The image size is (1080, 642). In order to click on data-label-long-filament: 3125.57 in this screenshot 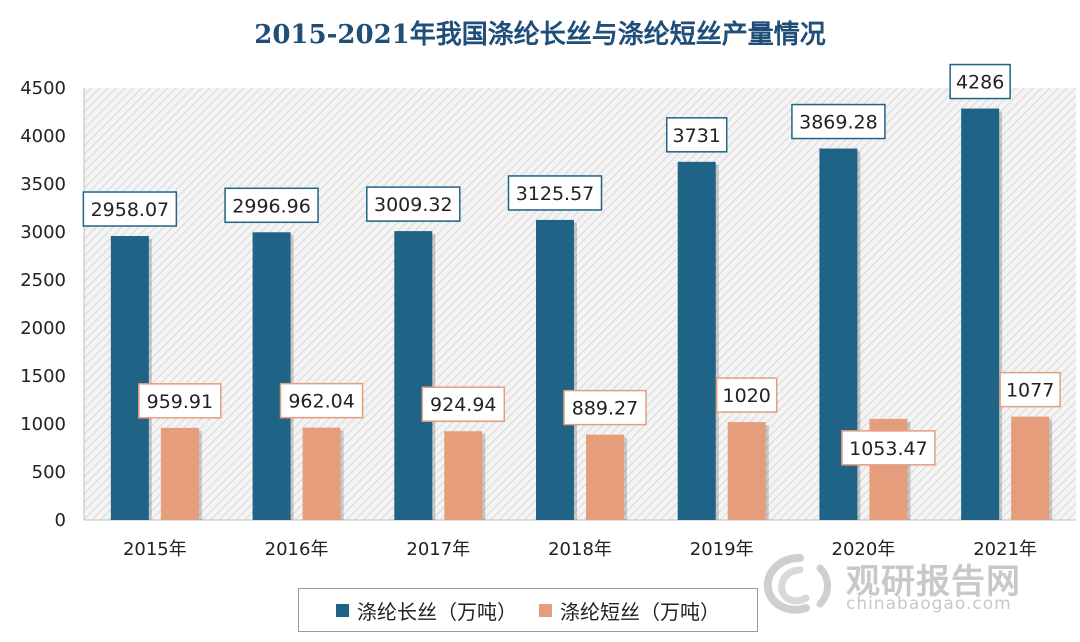, I will do `click(555, 194)`.